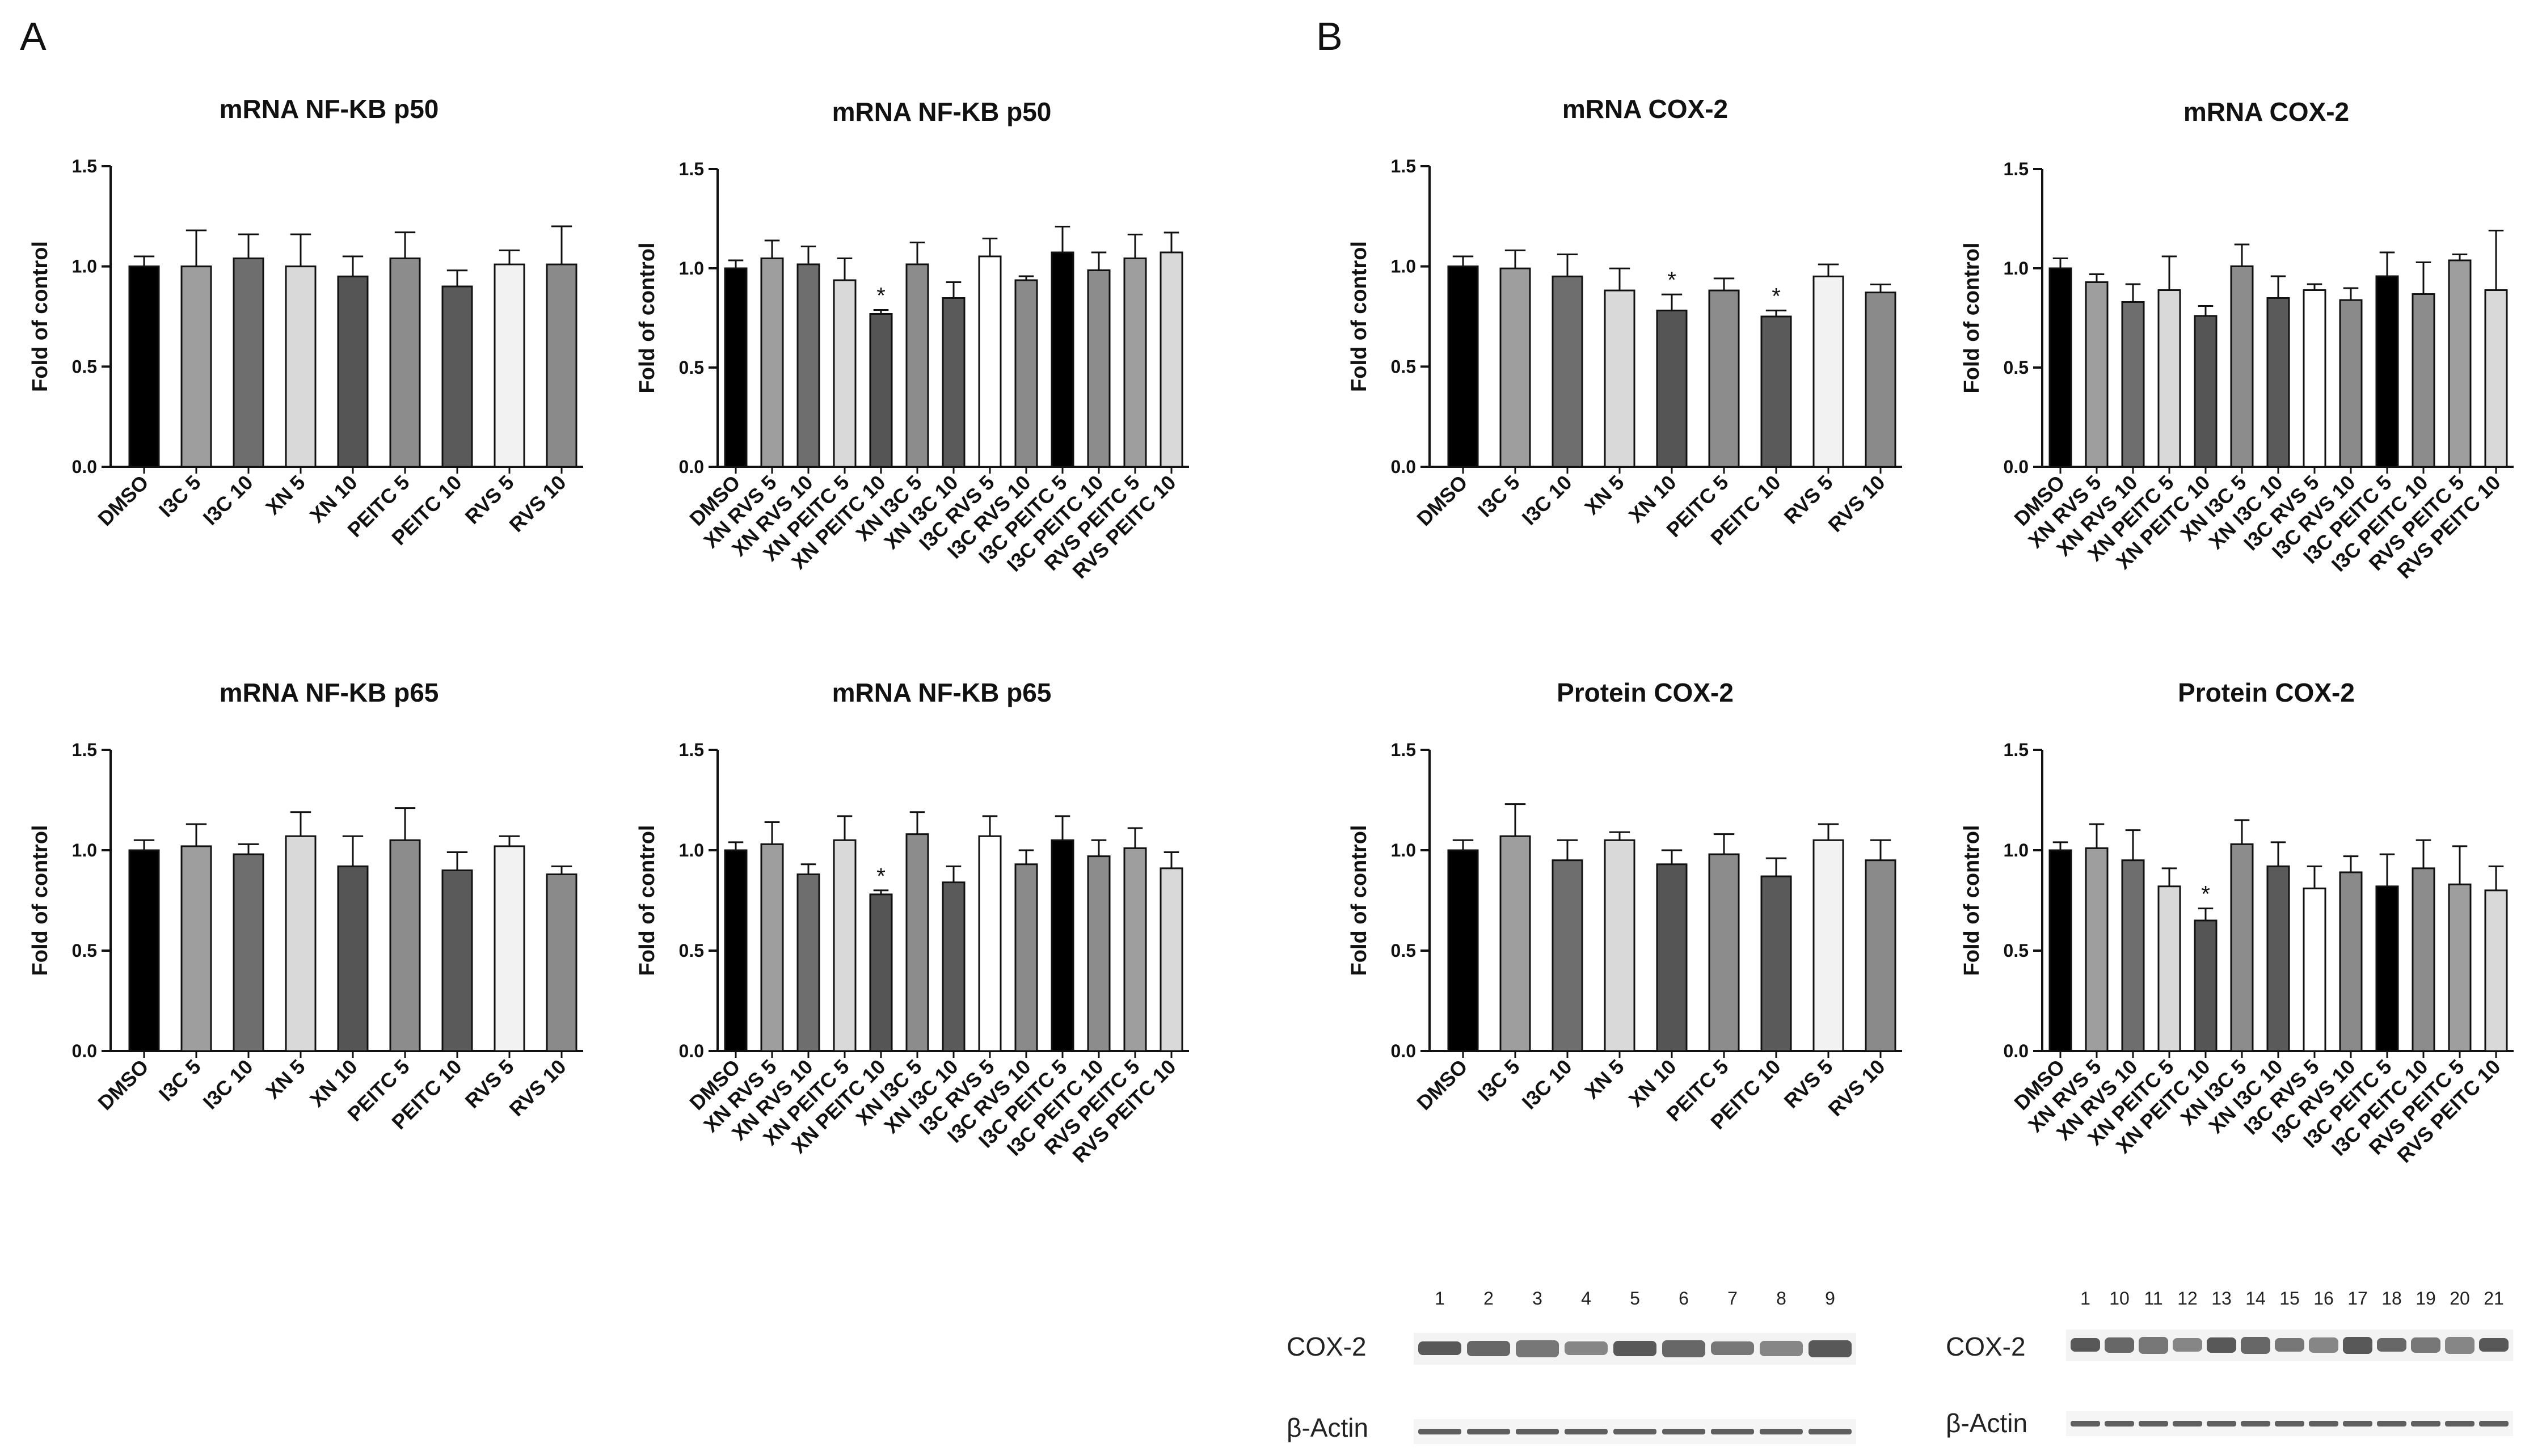 Image resolution: width=2542 pixels, height=1456 pixels. Describe the element at coordinates (2391, 1298) in the screenshot. I see `lane-number: 18` at that location.